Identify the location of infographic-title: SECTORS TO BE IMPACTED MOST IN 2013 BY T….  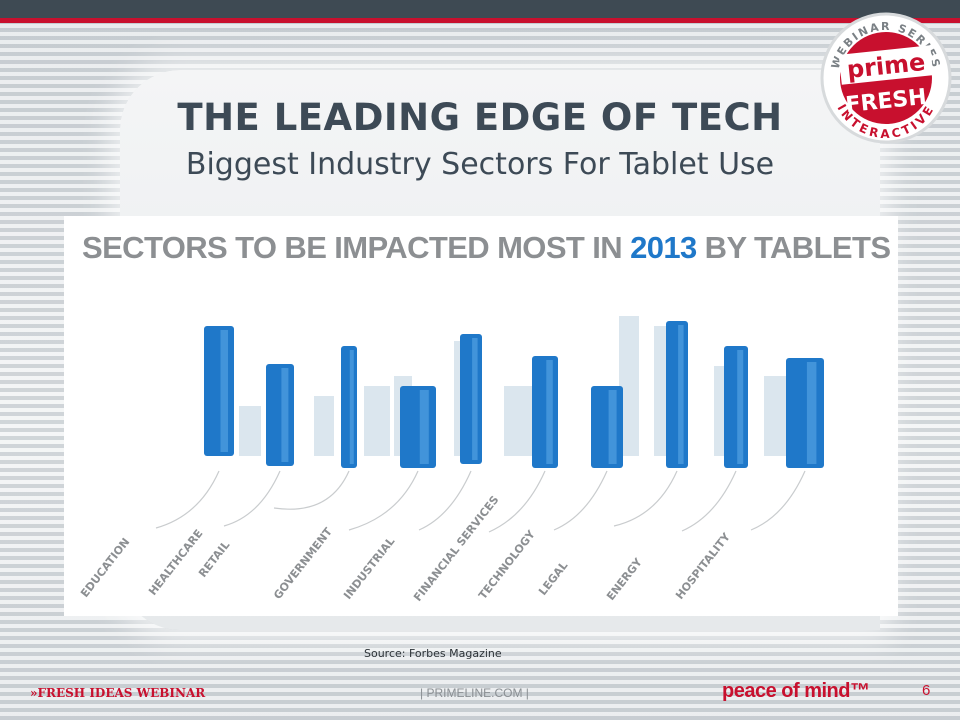
(486, 248).